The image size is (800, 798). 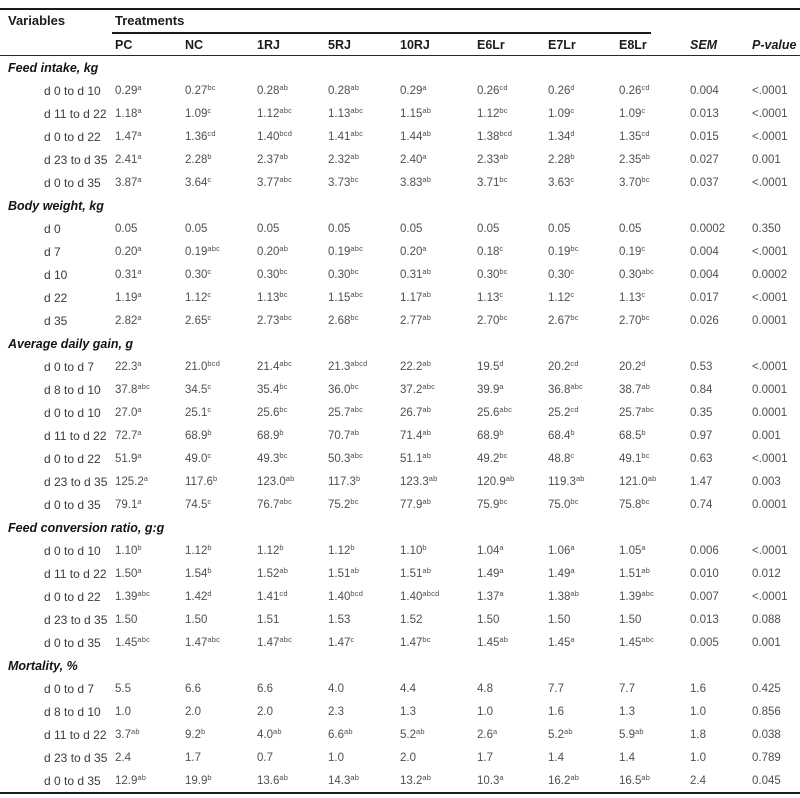 I want to click on treatment-value-cell: 51.1ab, so click(x=416, y=457).